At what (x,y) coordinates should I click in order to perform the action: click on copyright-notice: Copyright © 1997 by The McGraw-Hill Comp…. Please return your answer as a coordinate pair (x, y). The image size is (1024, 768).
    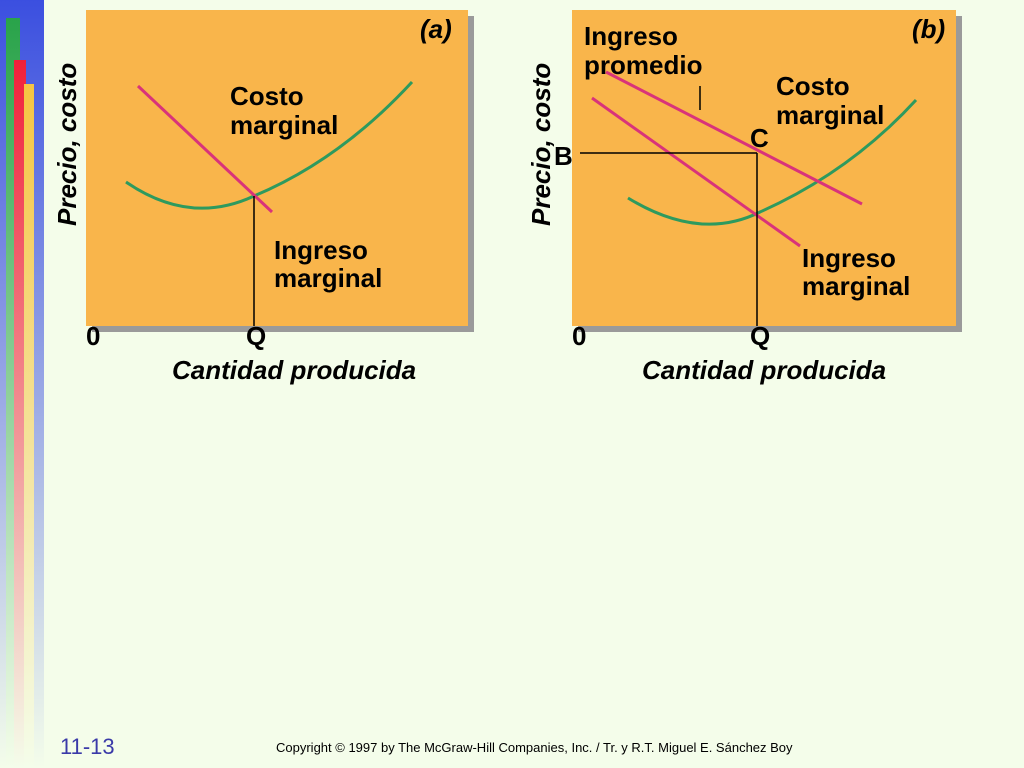
    Looking at the image, I should click on (534, 747).